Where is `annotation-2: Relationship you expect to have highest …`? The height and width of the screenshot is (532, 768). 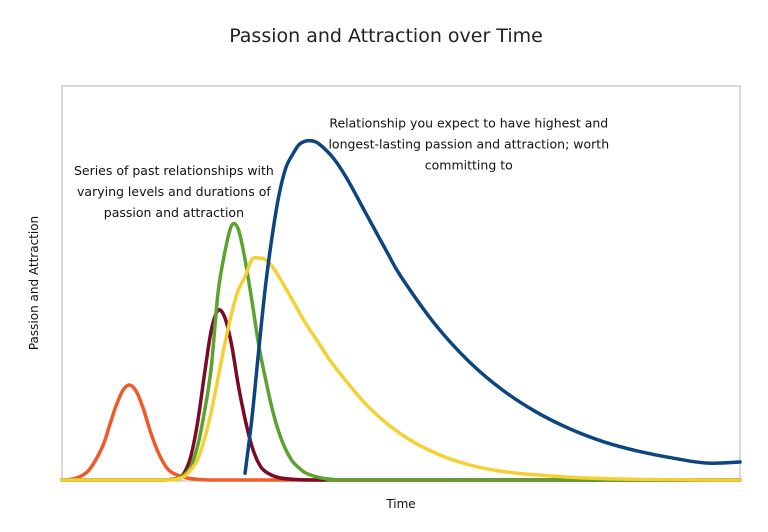 annotation-2: Relationship you expect to have highest … is located at coordinates (468, 143).